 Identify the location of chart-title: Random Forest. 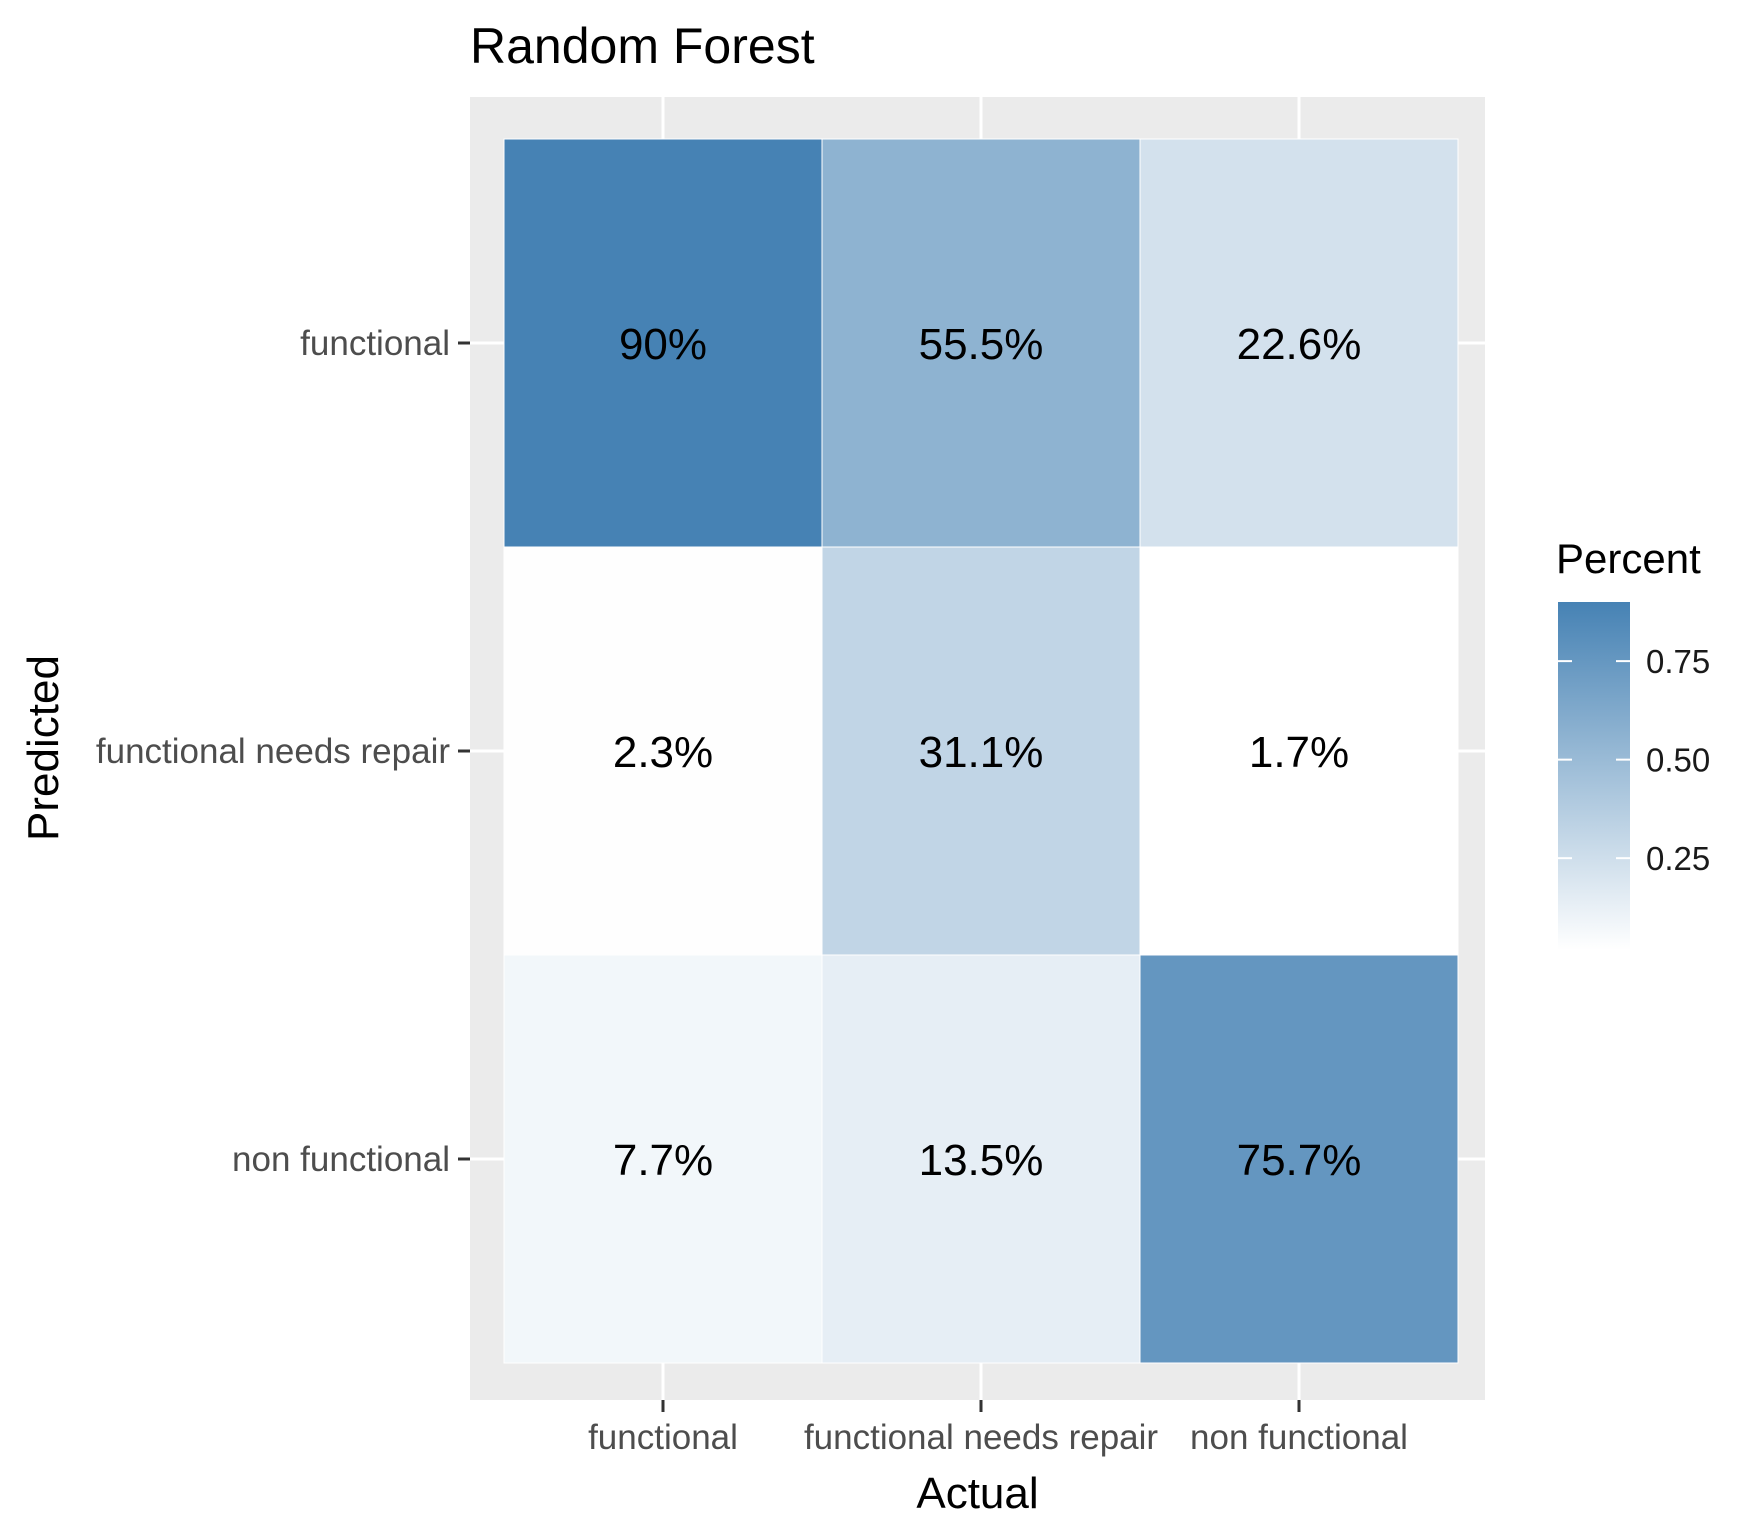
(642, 46).